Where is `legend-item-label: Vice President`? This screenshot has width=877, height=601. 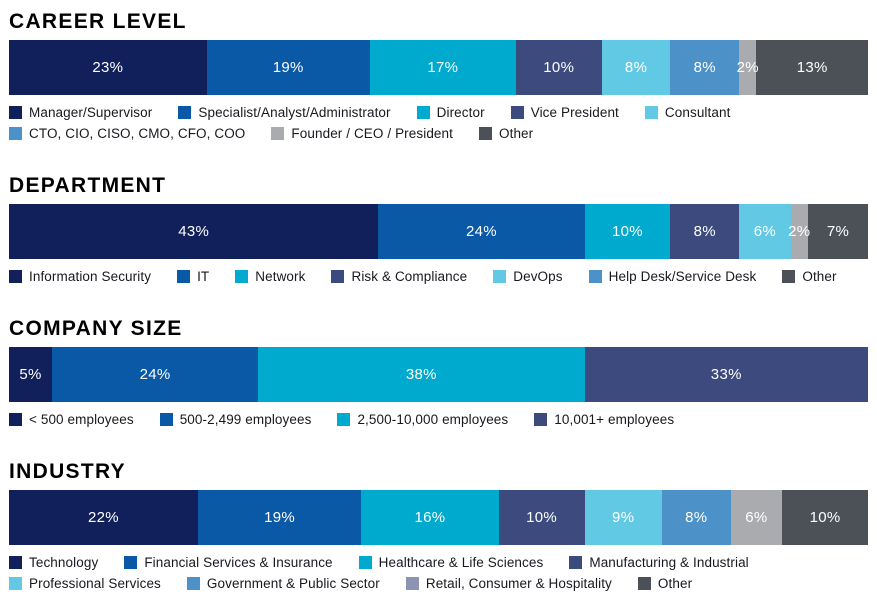
legend-item-label: Vice President is located at coordinates (574, 113).